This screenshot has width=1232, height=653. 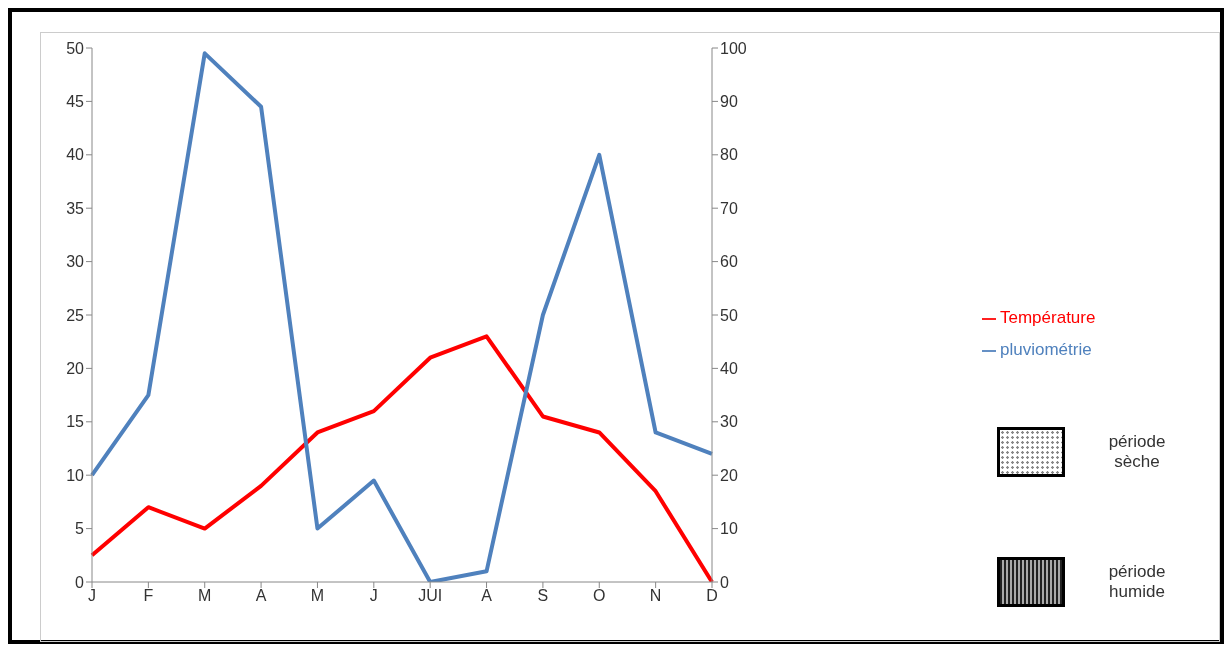 What do you see at coordinates (712, 596) in the screenshot?
I see `x-tick-label: D` at bounding box center [712, 596].